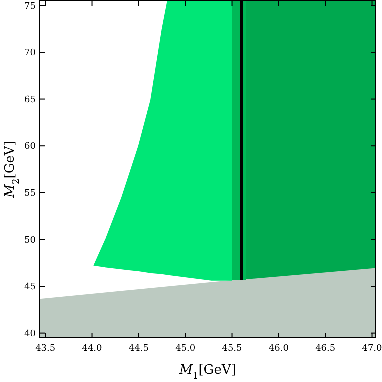 The image size is (382, 382). What do you see at coordinates (207, 372) in the screenshot?
I see `x-axis-title: M$_{1}$[GeV]` at bounding box center [207, 372].